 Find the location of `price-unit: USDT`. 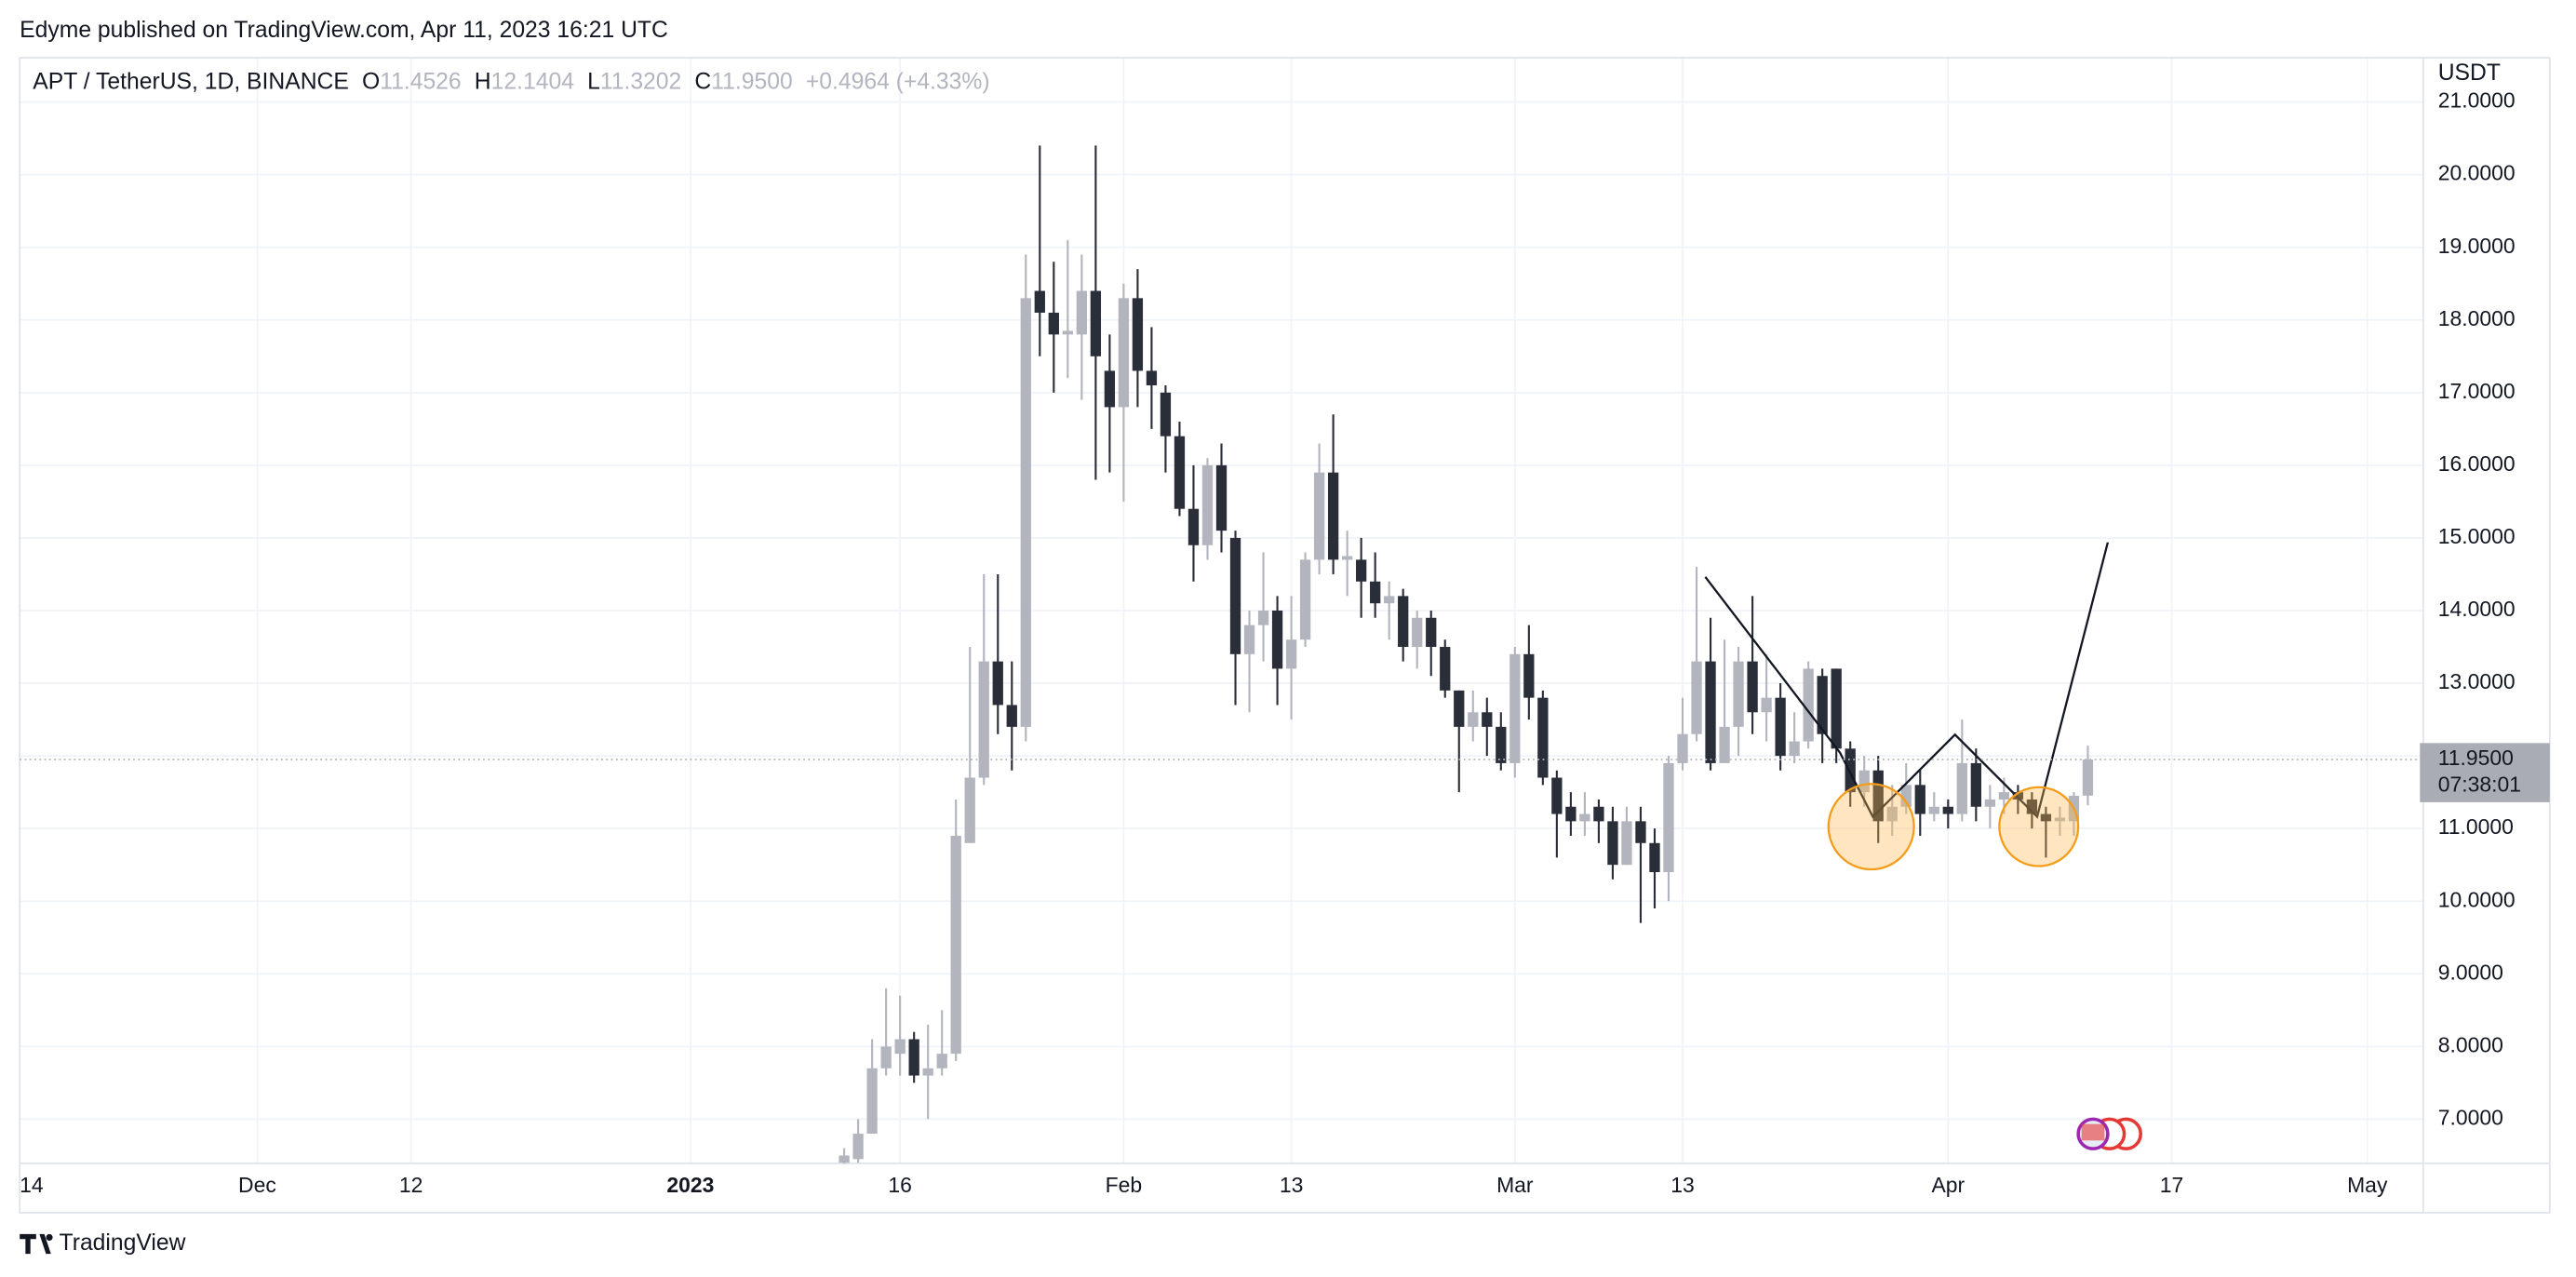

price-unit: USDT is located at coordinates (2469, 73).